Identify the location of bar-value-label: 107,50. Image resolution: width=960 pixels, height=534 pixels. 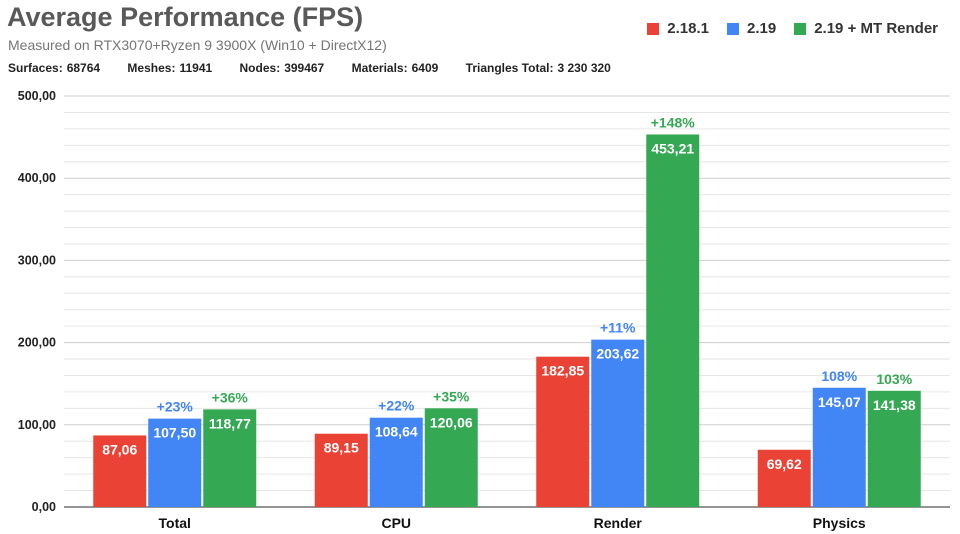
(174, 433).